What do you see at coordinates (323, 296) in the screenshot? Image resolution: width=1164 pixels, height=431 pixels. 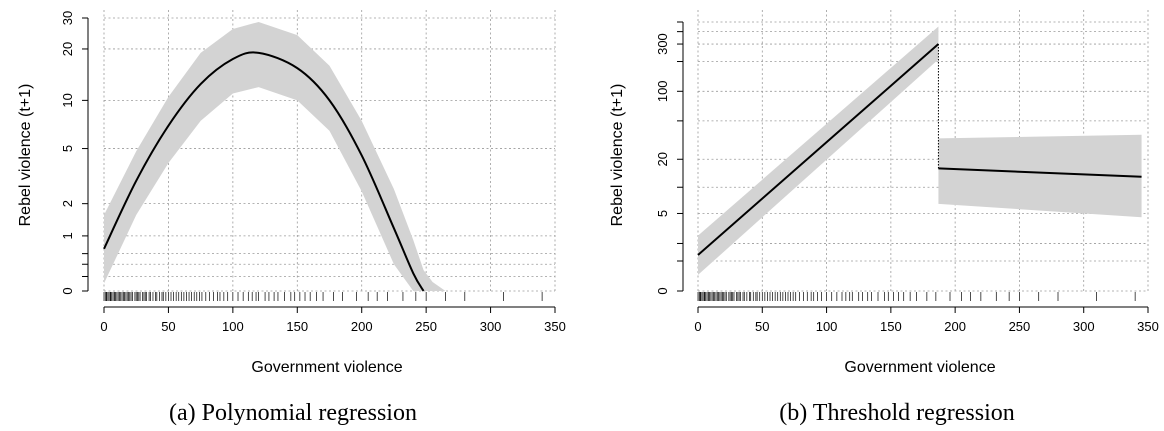 I see `panel-a-rug` at bounding box center [323, 296].